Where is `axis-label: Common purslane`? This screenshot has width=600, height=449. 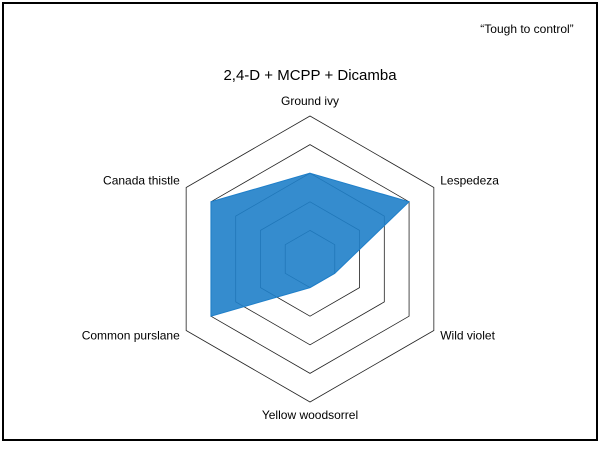
axis-label: Common purslane is located at coordinates (131, 336).